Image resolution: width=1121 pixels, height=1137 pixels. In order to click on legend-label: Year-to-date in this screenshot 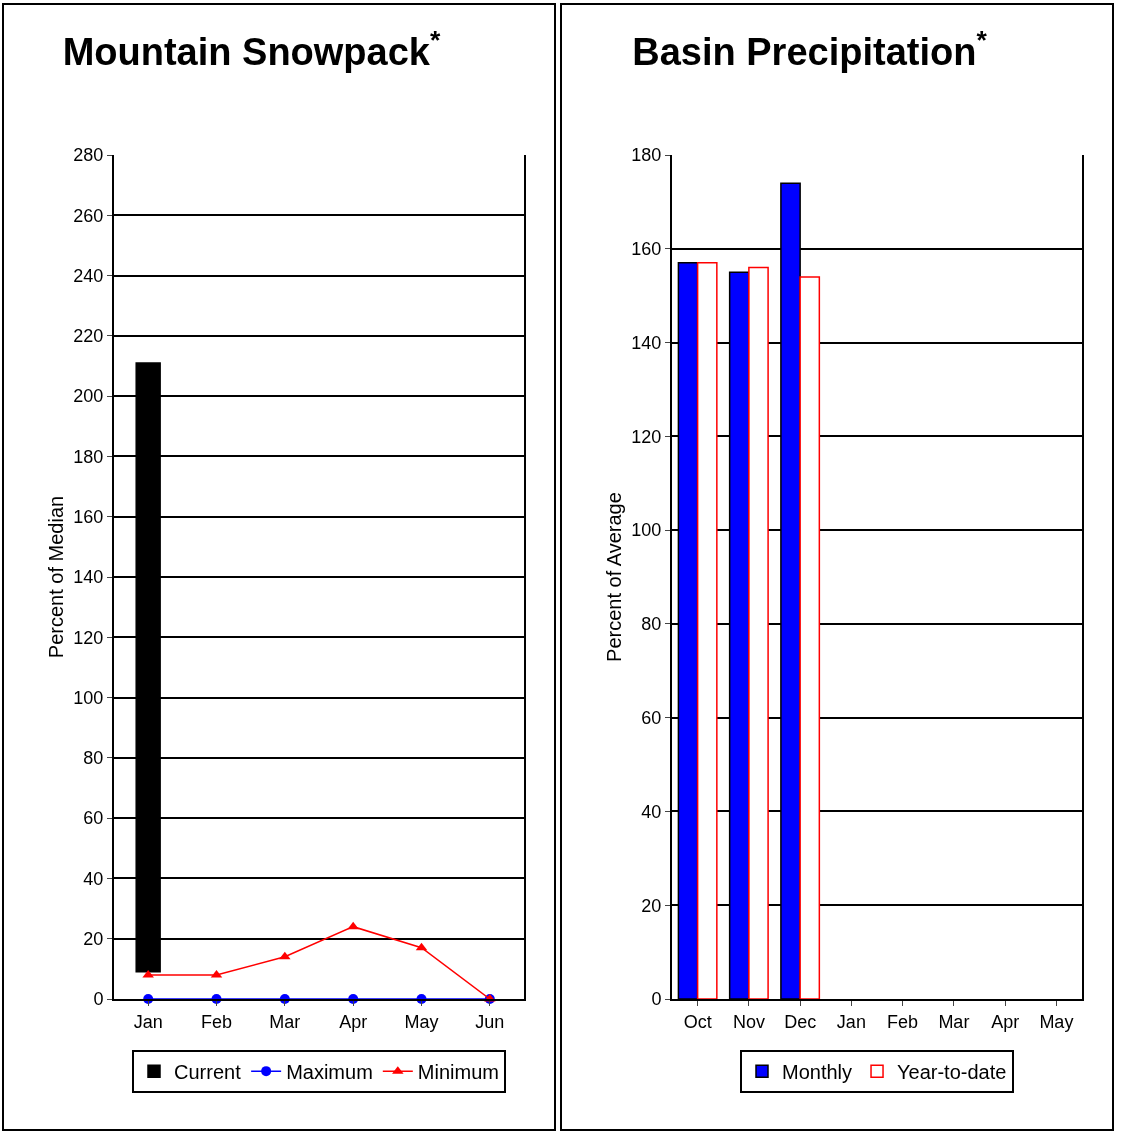, I will do `click(952, 1071)`.